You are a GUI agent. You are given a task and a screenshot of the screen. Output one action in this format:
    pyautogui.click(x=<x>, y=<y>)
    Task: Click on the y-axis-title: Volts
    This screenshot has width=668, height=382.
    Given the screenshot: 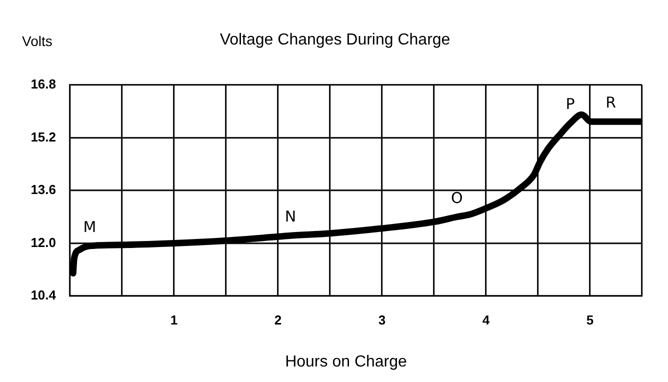 What is the action you would take?
    pyautogui.click(x=37, y=40)
    